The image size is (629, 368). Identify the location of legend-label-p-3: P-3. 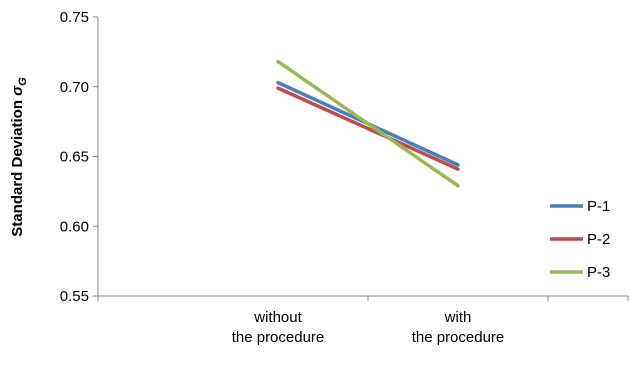
(598, 272).